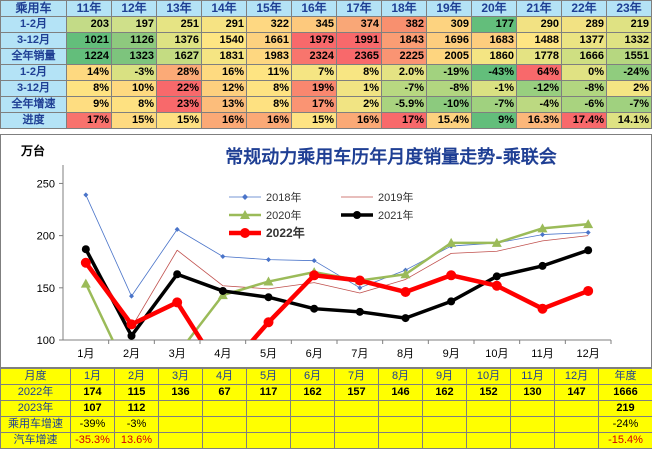 The width and height of the screenshot is (652, 449). I want to click on bottom-table-cell: 117, so click(268, 392).